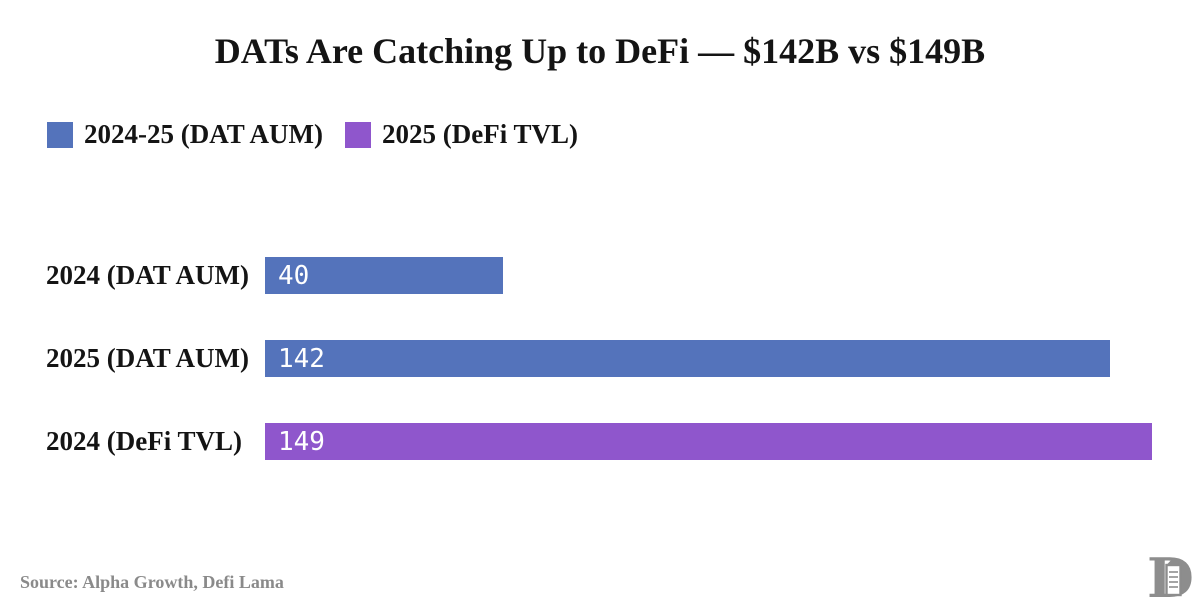  Describe the element at coordinates (711, 275) in the screenshot. I see `bar-track: 40` at that location.